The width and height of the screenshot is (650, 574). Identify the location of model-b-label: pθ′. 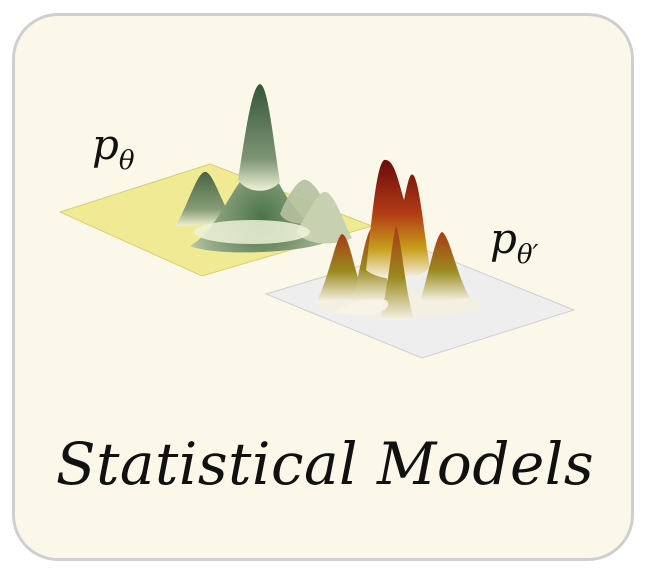
(514, 242).